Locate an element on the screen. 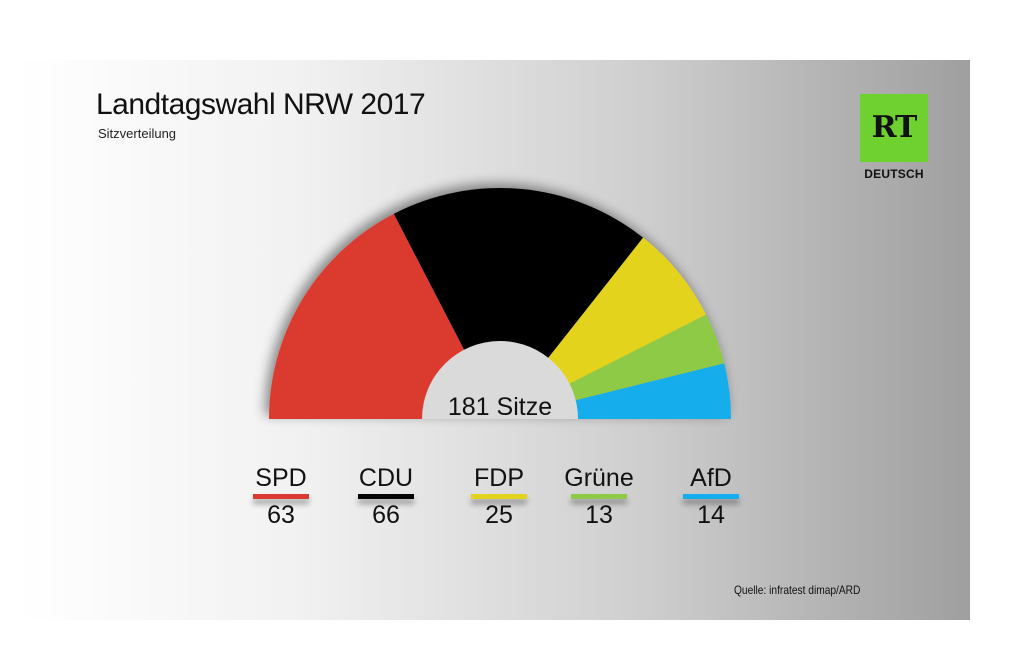 The image size is (1020, 664). legend-seat-count: 66 is located at coordinates (386, 515).